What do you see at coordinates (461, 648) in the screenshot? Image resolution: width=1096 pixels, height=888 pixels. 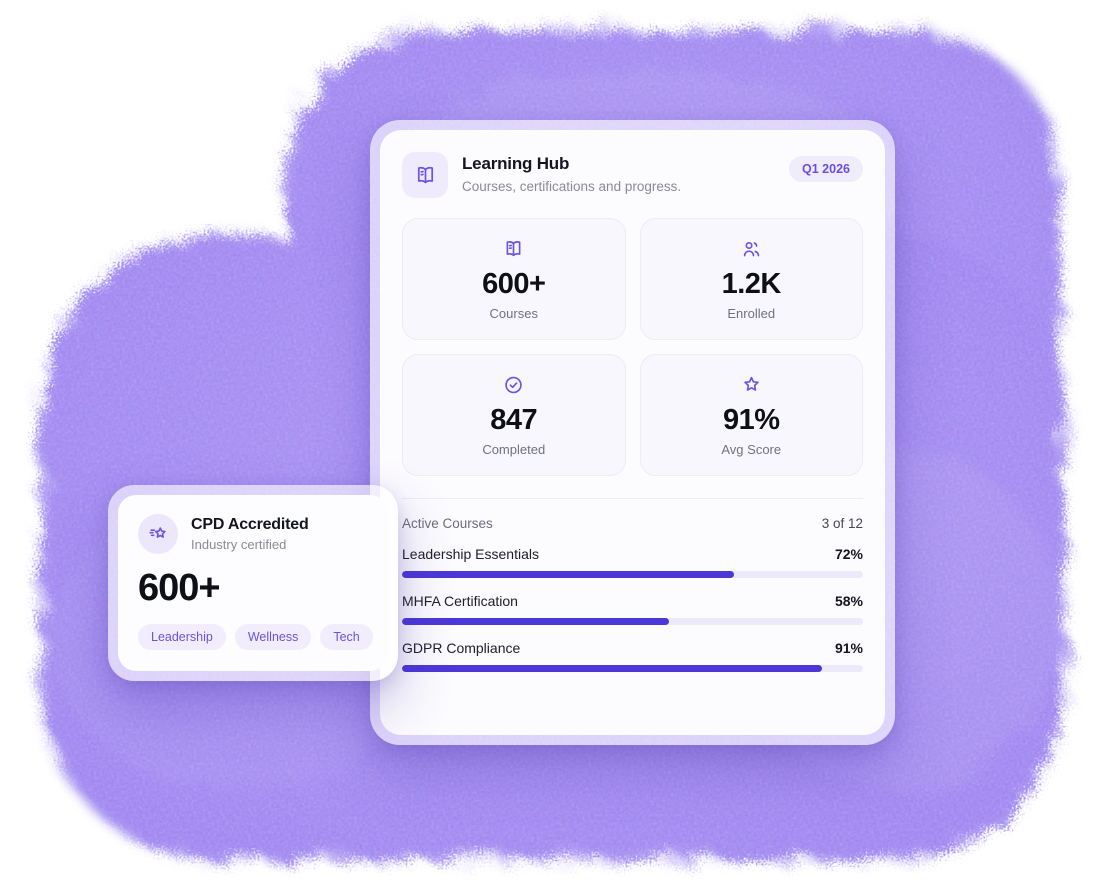 I see `course-name: GDPR Compliance` at bounding box center [461, 648].